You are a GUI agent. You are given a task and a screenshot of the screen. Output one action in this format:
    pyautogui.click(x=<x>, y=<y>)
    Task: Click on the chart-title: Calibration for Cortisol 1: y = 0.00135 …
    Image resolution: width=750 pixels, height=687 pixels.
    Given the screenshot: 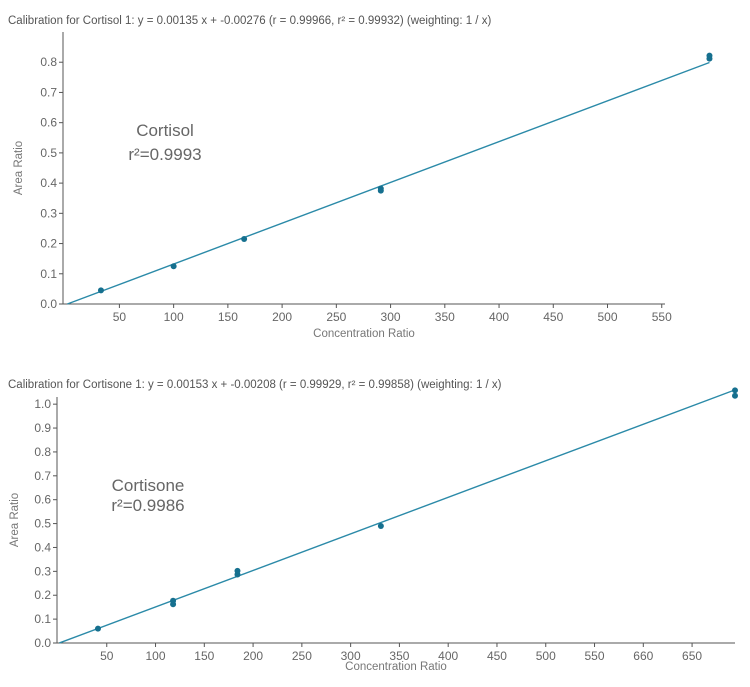 What is the action you would take?
    pyautogui.click(x=249, y=21)
    